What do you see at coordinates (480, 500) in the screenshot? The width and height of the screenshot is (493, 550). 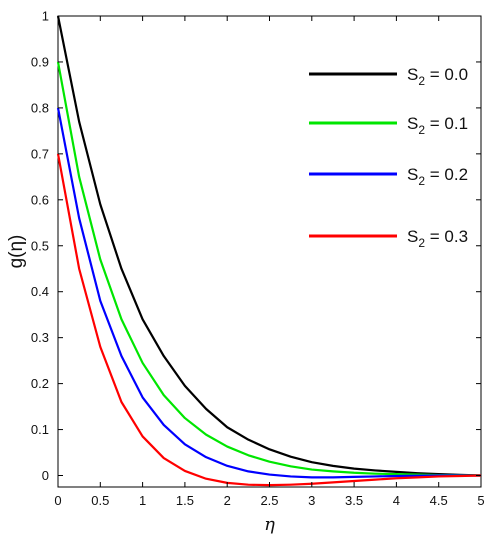 I see `x-tick-label: 5` at bounding box center [480, 500].